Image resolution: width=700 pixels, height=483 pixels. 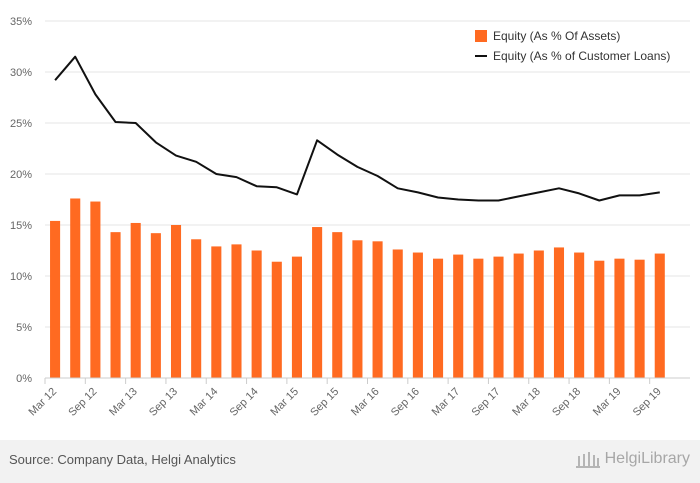 What do you see at coordinates (607, 402) in the screenshot?
I see `x-tick-label: Mar 19` at bounding box center [607, 402].